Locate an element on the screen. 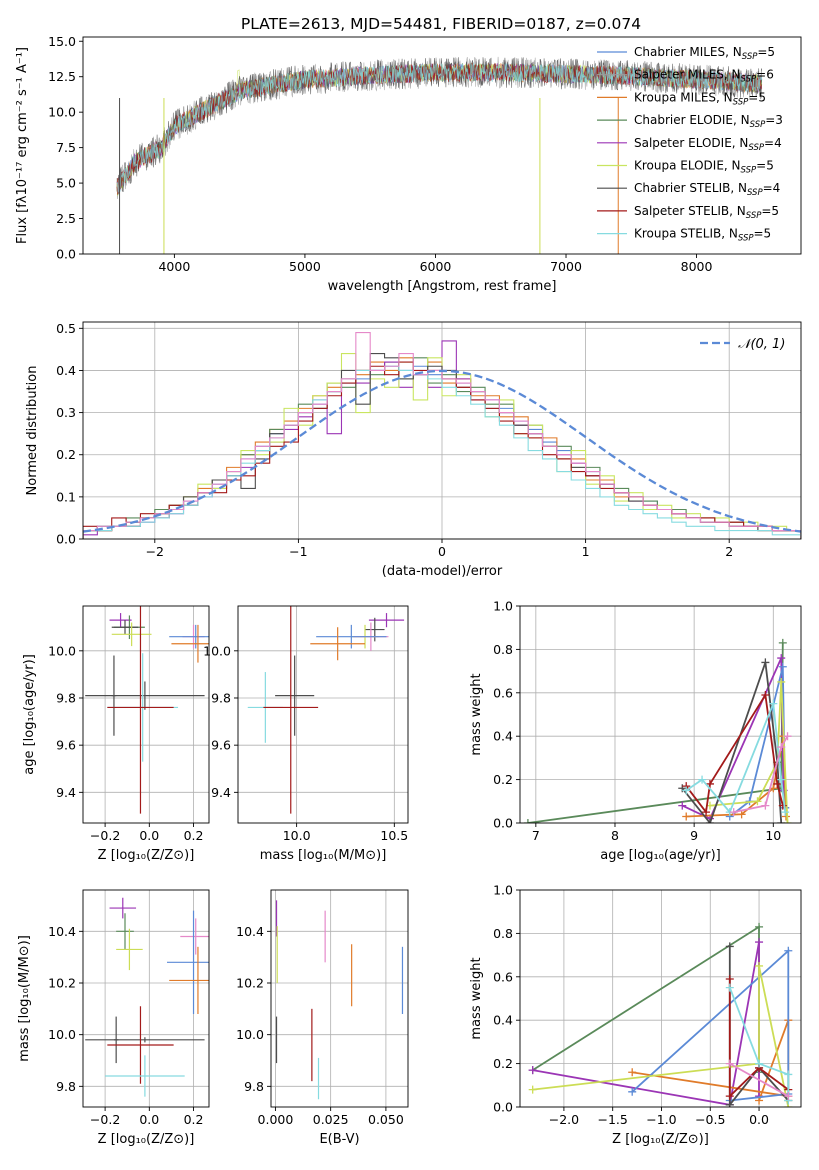 This screenshot has width=819, height=1170. x-axis-label: mass [log₁₀(M/M⊙)] is located at coordinates (323, 855).